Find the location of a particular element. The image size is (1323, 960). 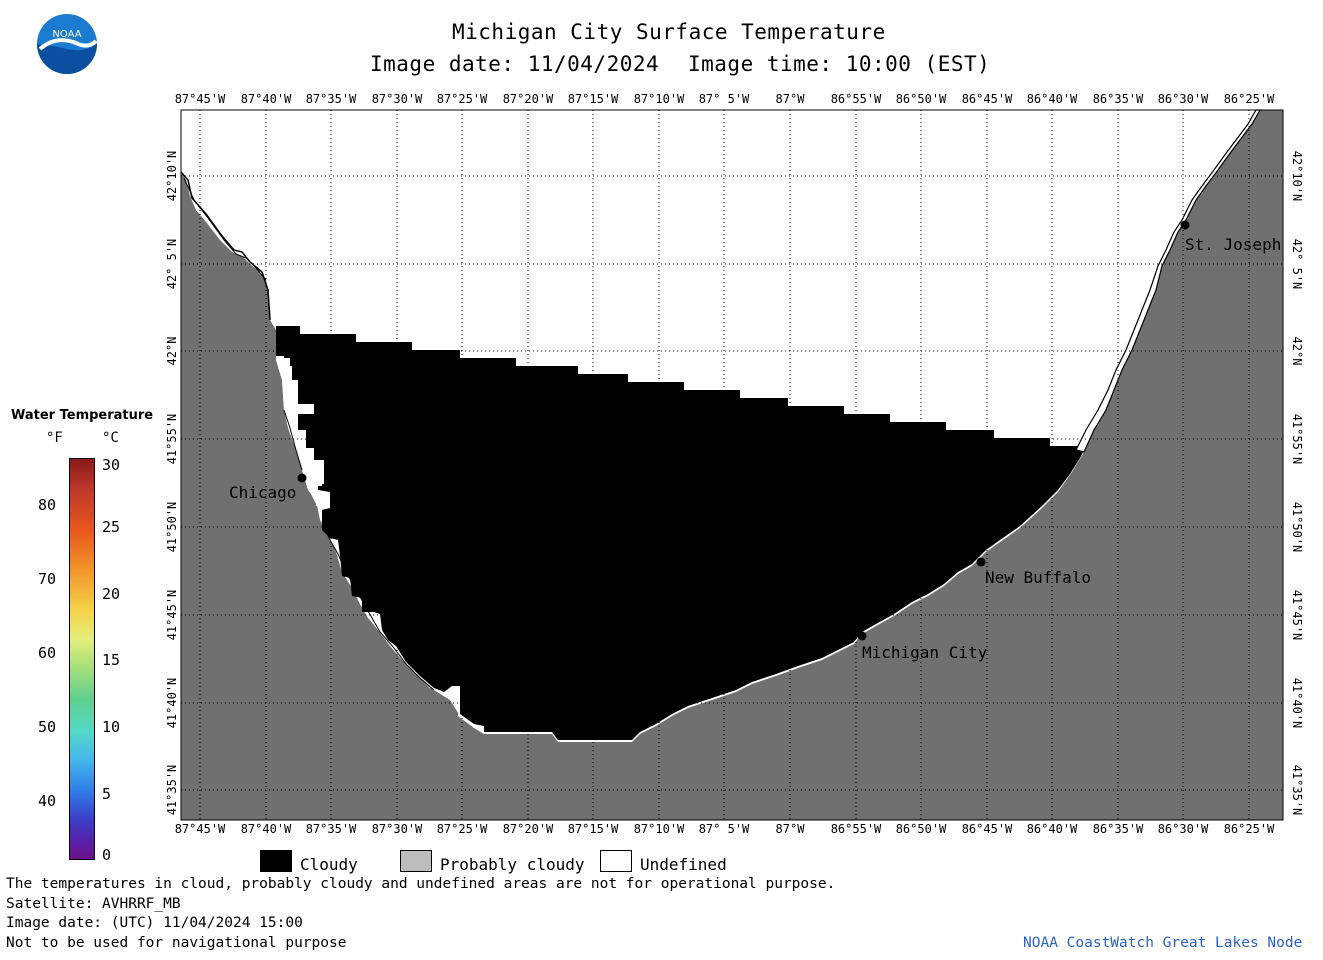

footer-nav-warning: Not to be used for navigational purpose is located at coordinates (176, 943).